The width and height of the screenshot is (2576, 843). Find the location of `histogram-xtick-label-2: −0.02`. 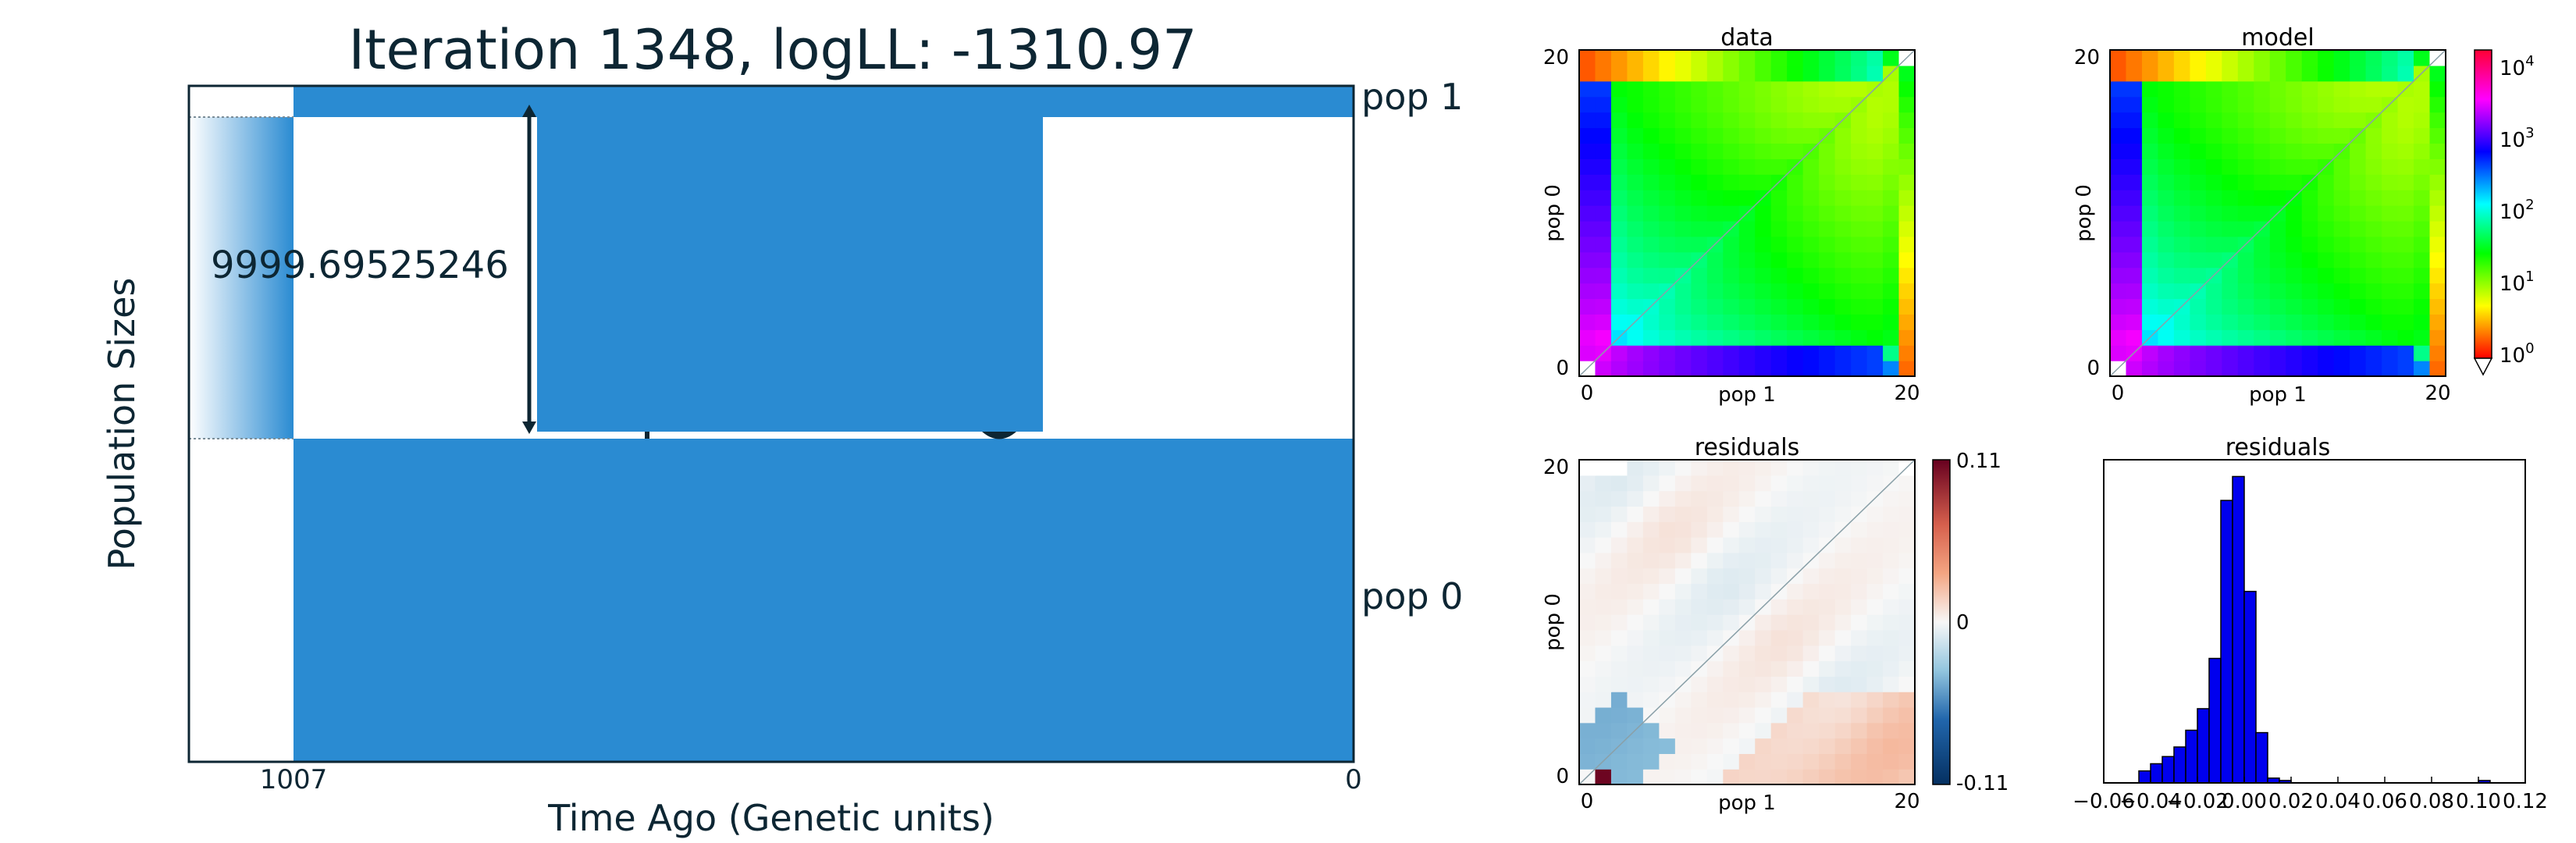

histogram-xtick-label-2: −0.02 is located at coordinates (2197, 802).